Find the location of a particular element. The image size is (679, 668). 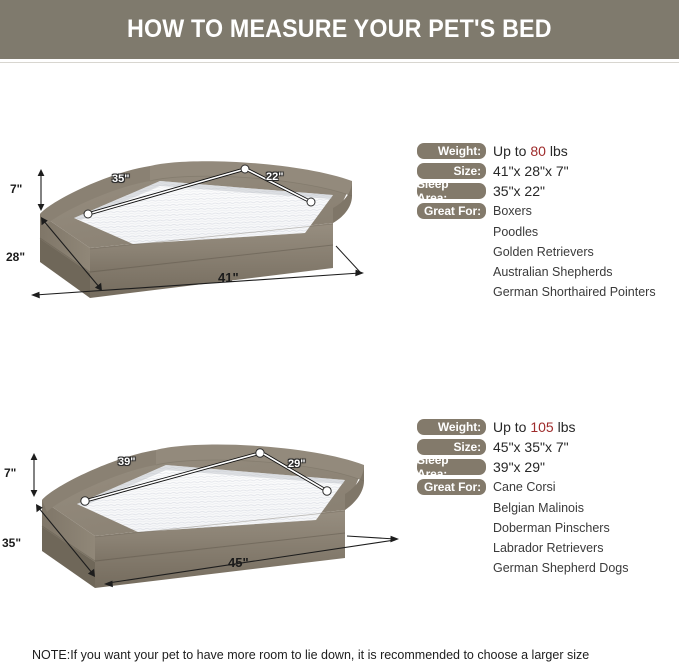

spec-row-weight: Weight: Up to 105 lbs is located at coordinates (548, 428).